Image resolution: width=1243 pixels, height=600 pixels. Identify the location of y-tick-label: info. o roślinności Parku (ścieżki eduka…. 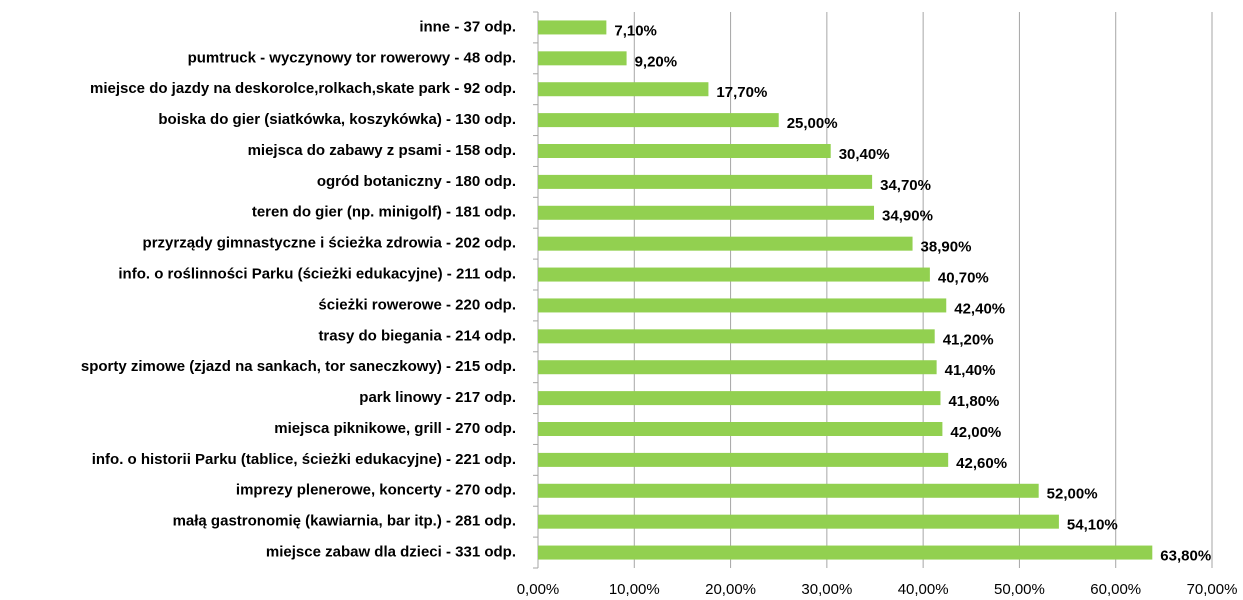
(317, 274).